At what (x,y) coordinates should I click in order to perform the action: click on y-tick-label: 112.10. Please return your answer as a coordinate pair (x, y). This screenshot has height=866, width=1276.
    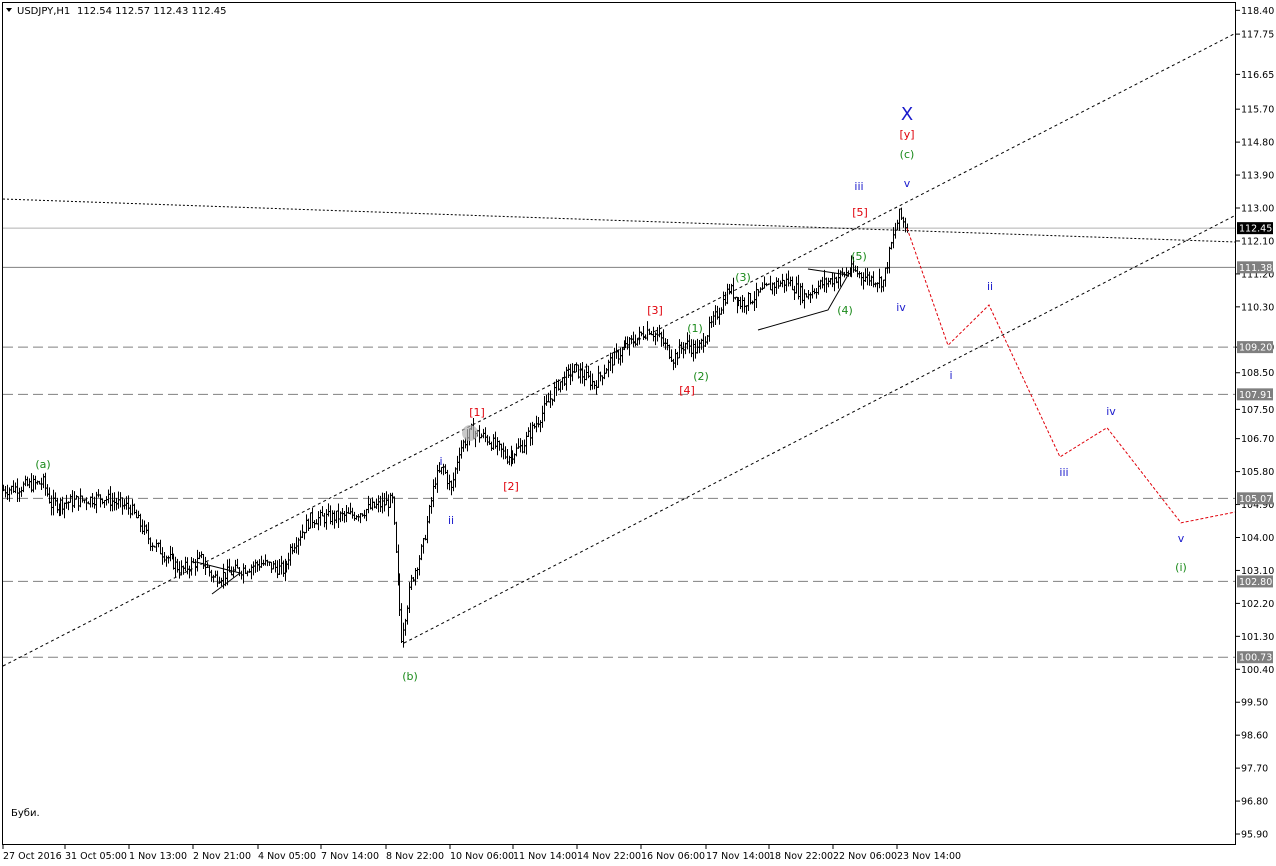
    Looking at the image, I should click on (1257, 241).